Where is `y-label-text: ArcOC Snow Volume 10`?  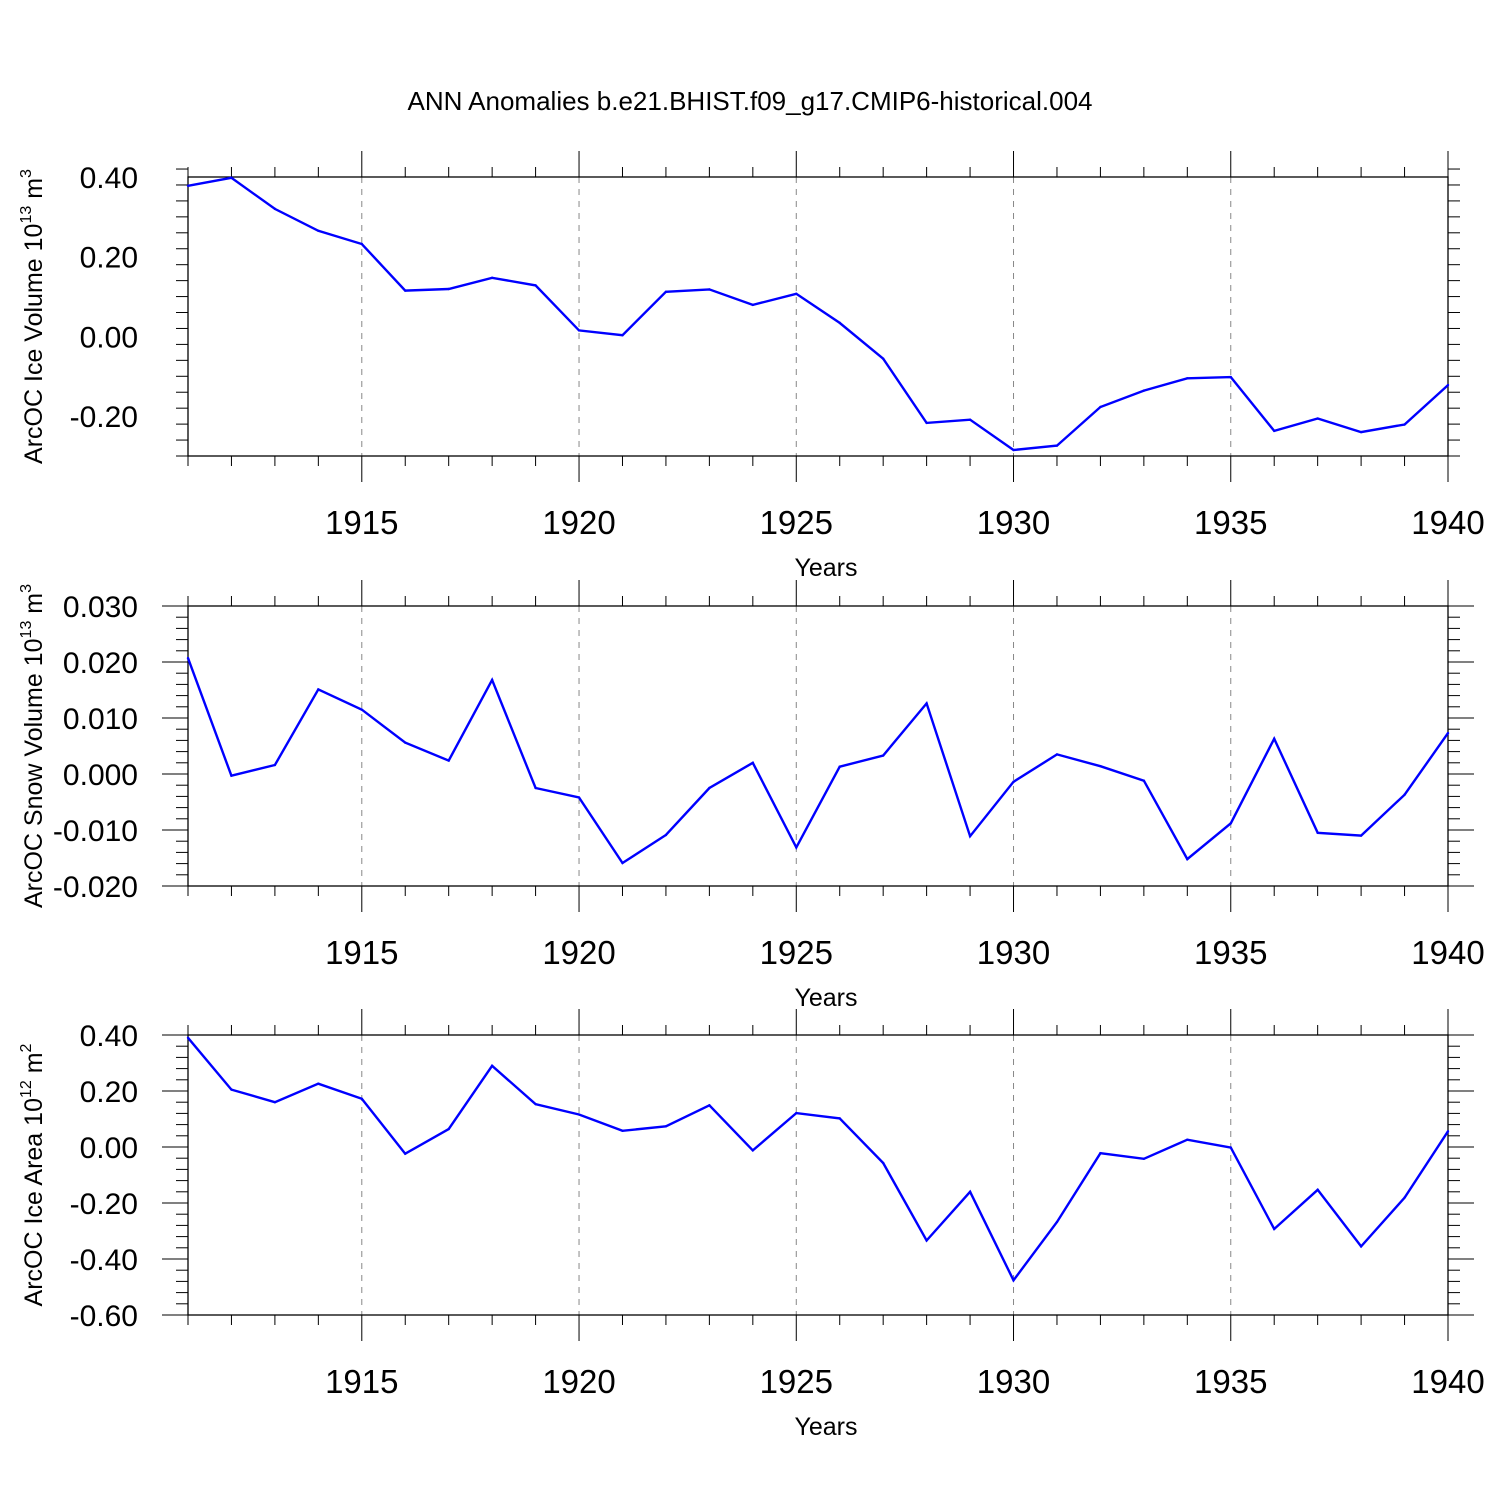 y-label-text: ArcOC Snow Volume 10 is located at coordinates (34, 773).